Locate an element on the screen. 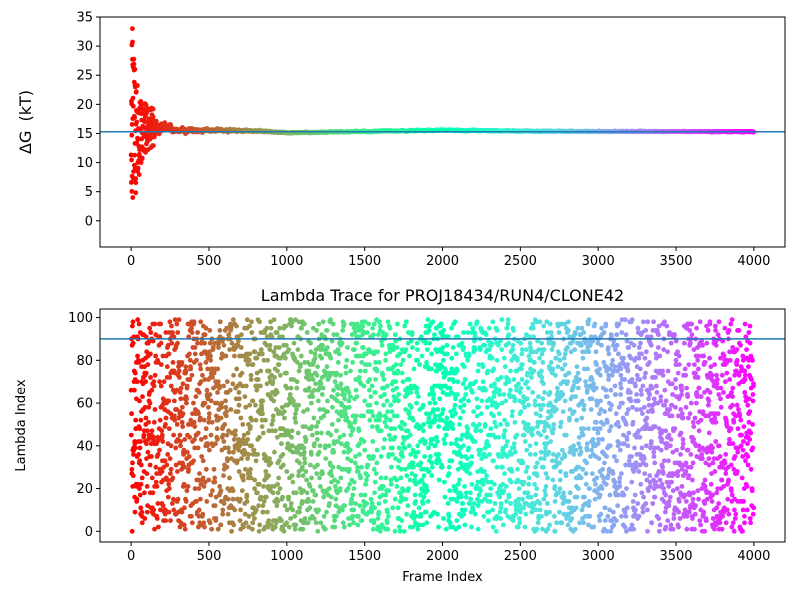  free-energy-y-axis-label: ΔG (kT) is located at coordinates (25, 122).